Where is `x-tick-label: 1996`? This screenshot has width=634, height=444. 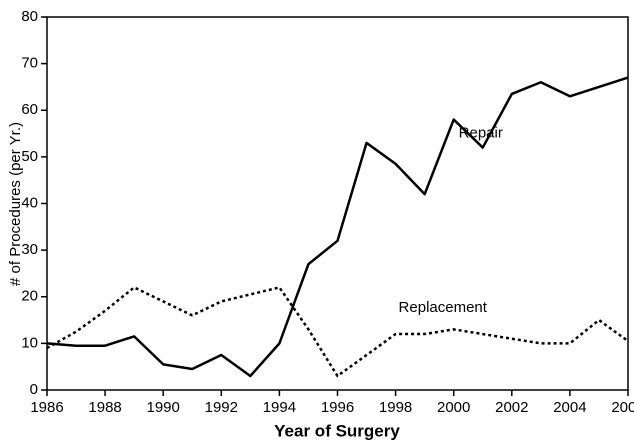 x-tick-label: 1996 is located at coordinates (337, 407).